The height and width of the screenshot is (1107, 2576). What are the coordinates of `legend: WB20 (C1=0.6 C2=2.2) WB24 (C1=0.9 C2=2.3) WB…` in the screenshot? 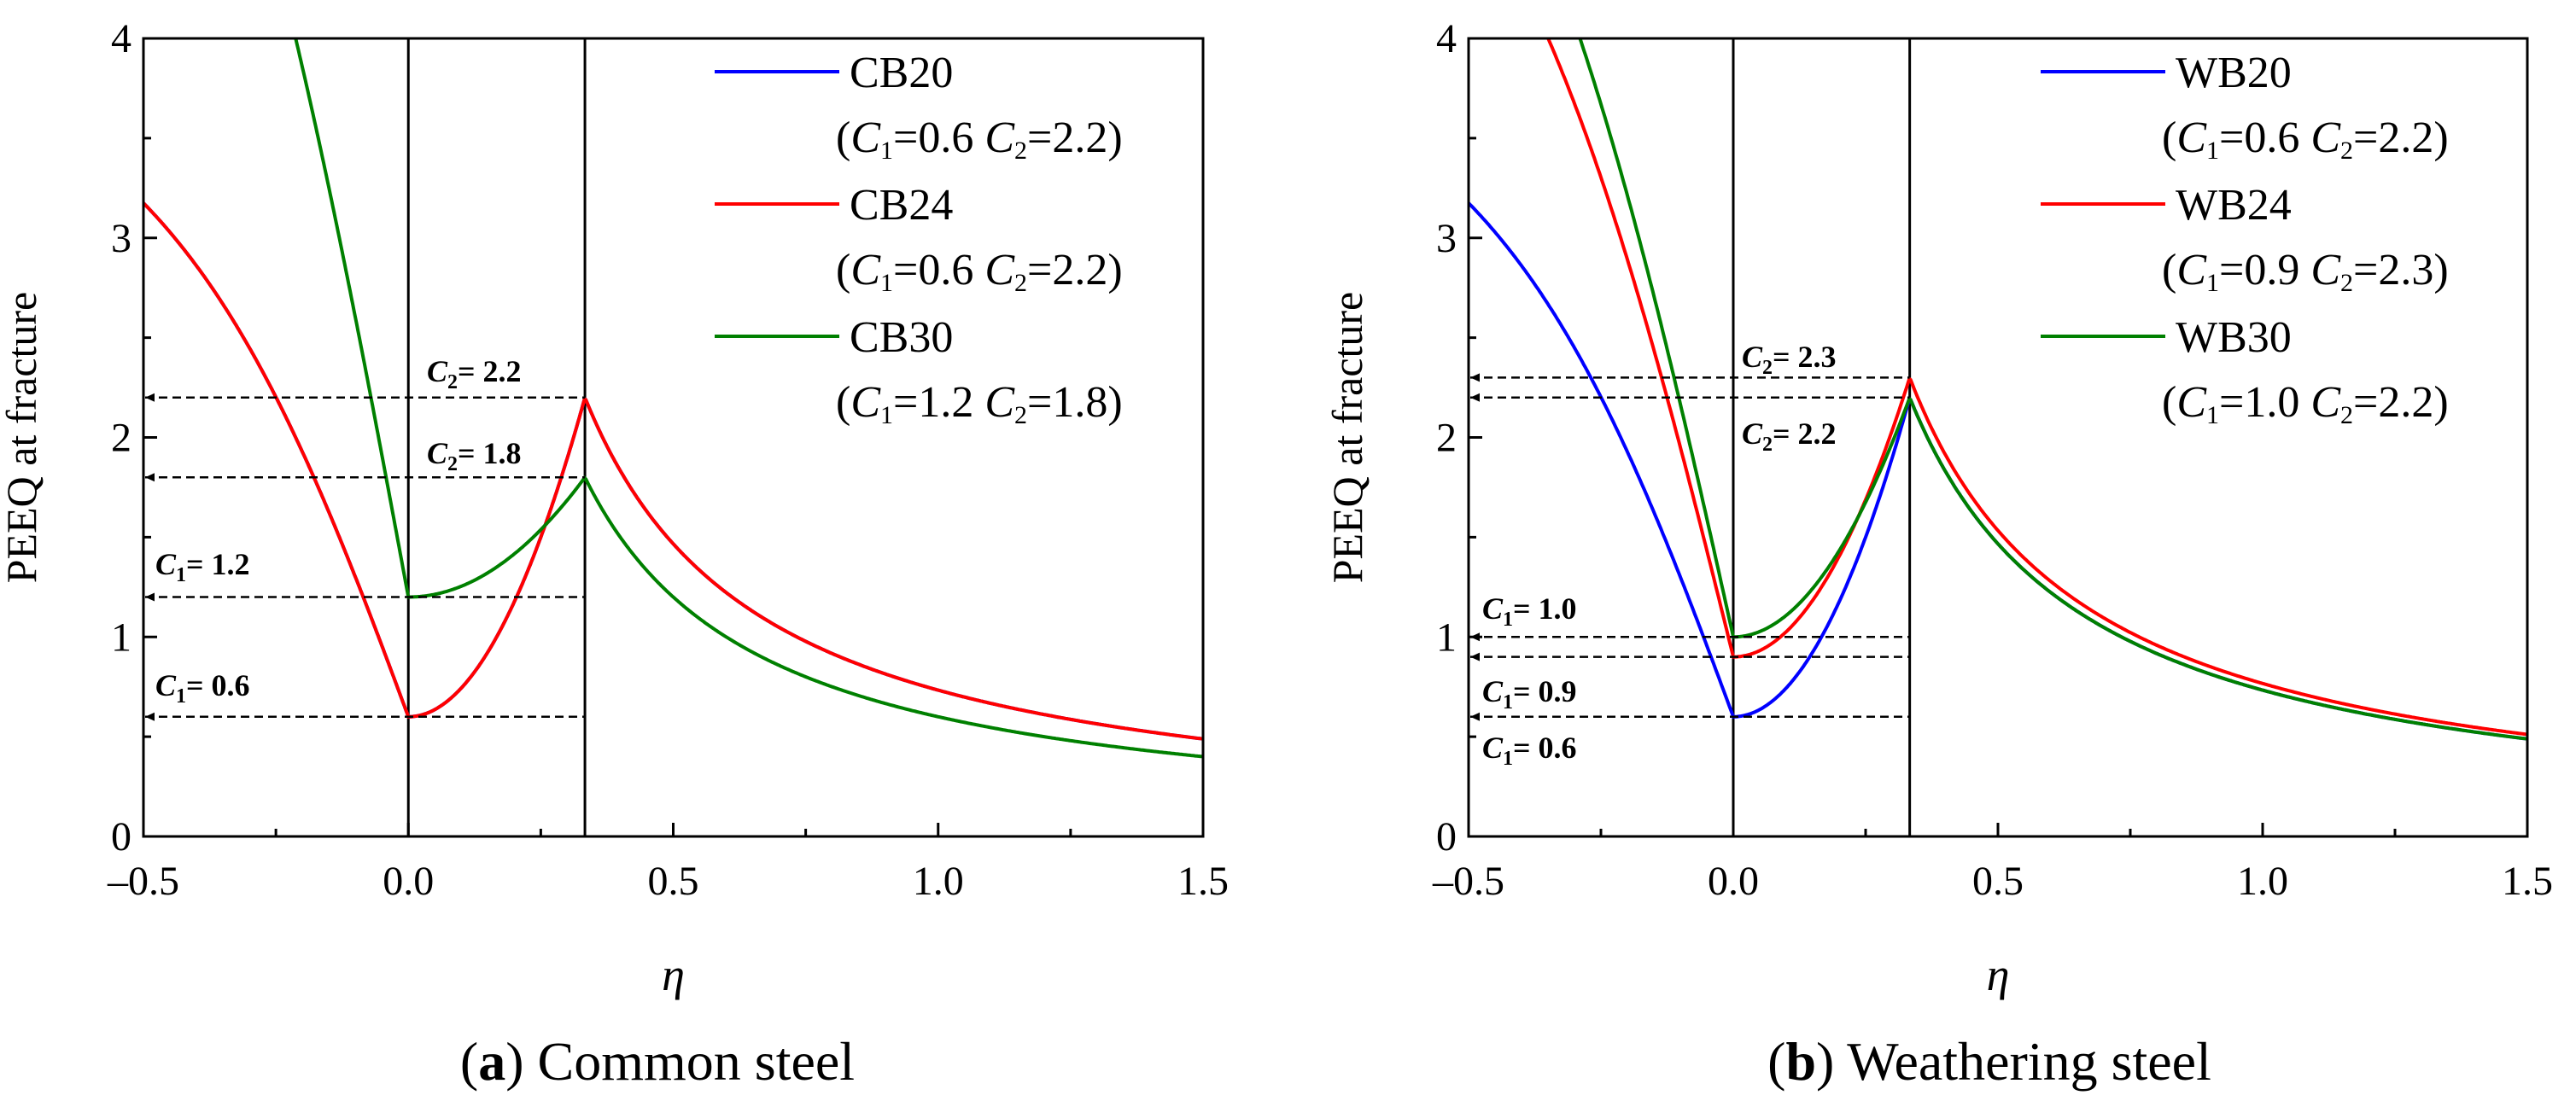 It's located at (2245, 239).